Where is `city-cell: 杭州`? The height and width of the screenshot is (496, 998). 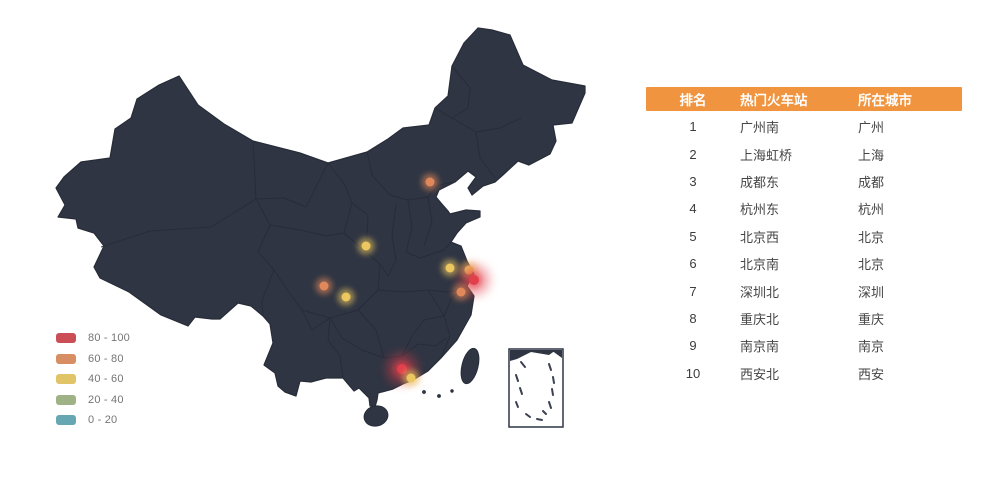
city-cell: 杭州 is located at coordinates (871, 210).